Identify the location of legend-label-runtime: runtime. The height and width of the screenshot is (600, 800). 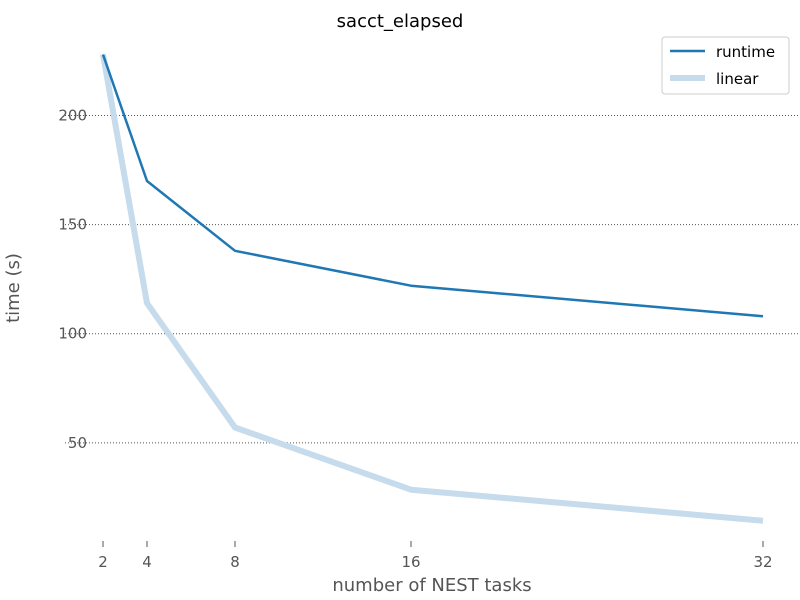
(745, 52).